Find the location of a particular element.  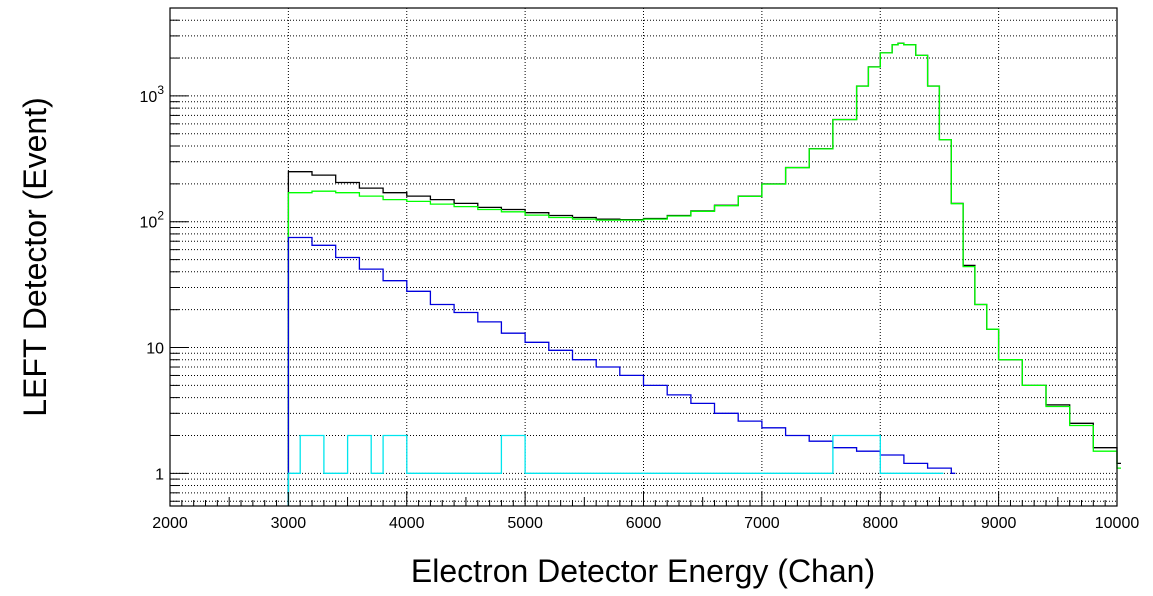

x-tick-label: 5000 is located at coordinates (525, 523).